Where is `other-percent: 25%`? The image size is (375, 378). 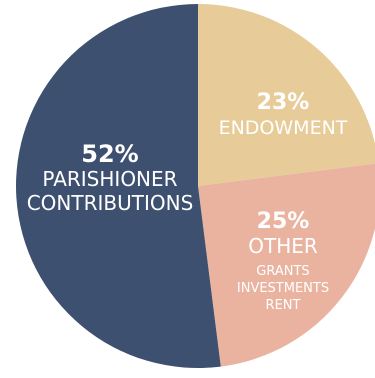
other-percent: 25% is located at coordinates (283, 221).